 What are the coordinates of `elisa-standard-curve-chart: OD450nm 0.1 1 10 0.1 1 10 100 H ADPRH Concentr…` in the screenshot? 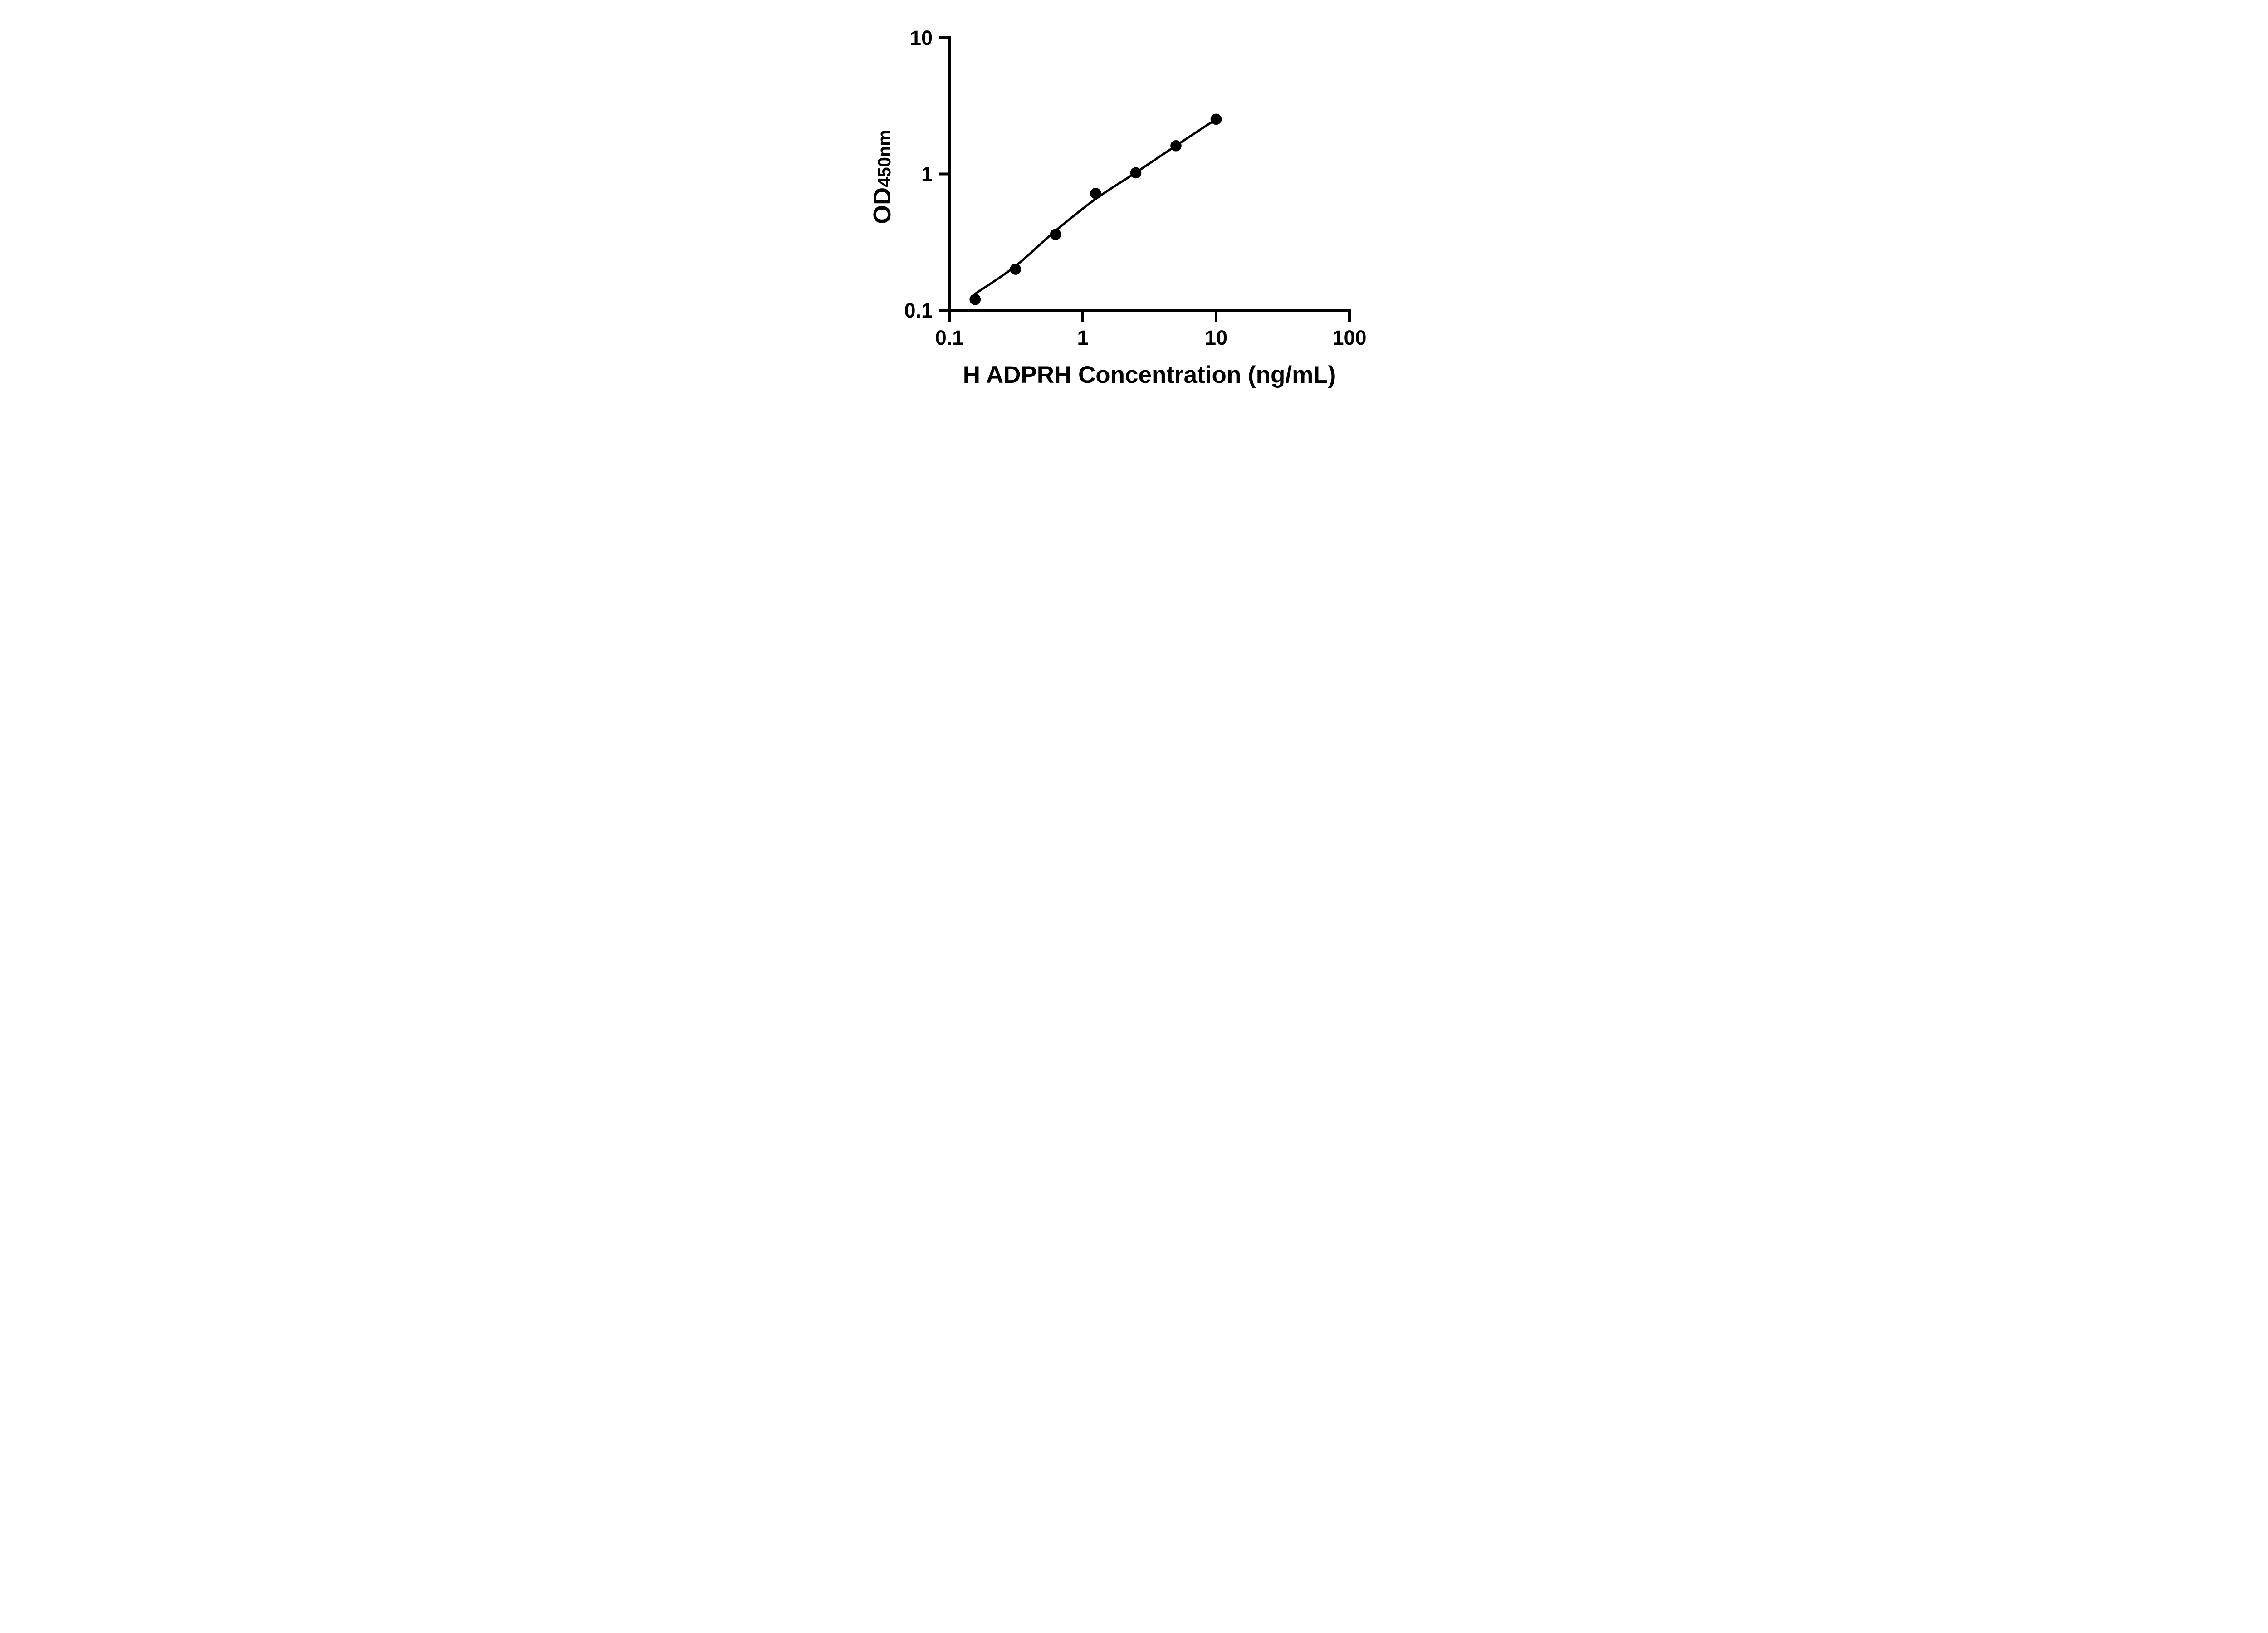 It's located at (1134, 204).